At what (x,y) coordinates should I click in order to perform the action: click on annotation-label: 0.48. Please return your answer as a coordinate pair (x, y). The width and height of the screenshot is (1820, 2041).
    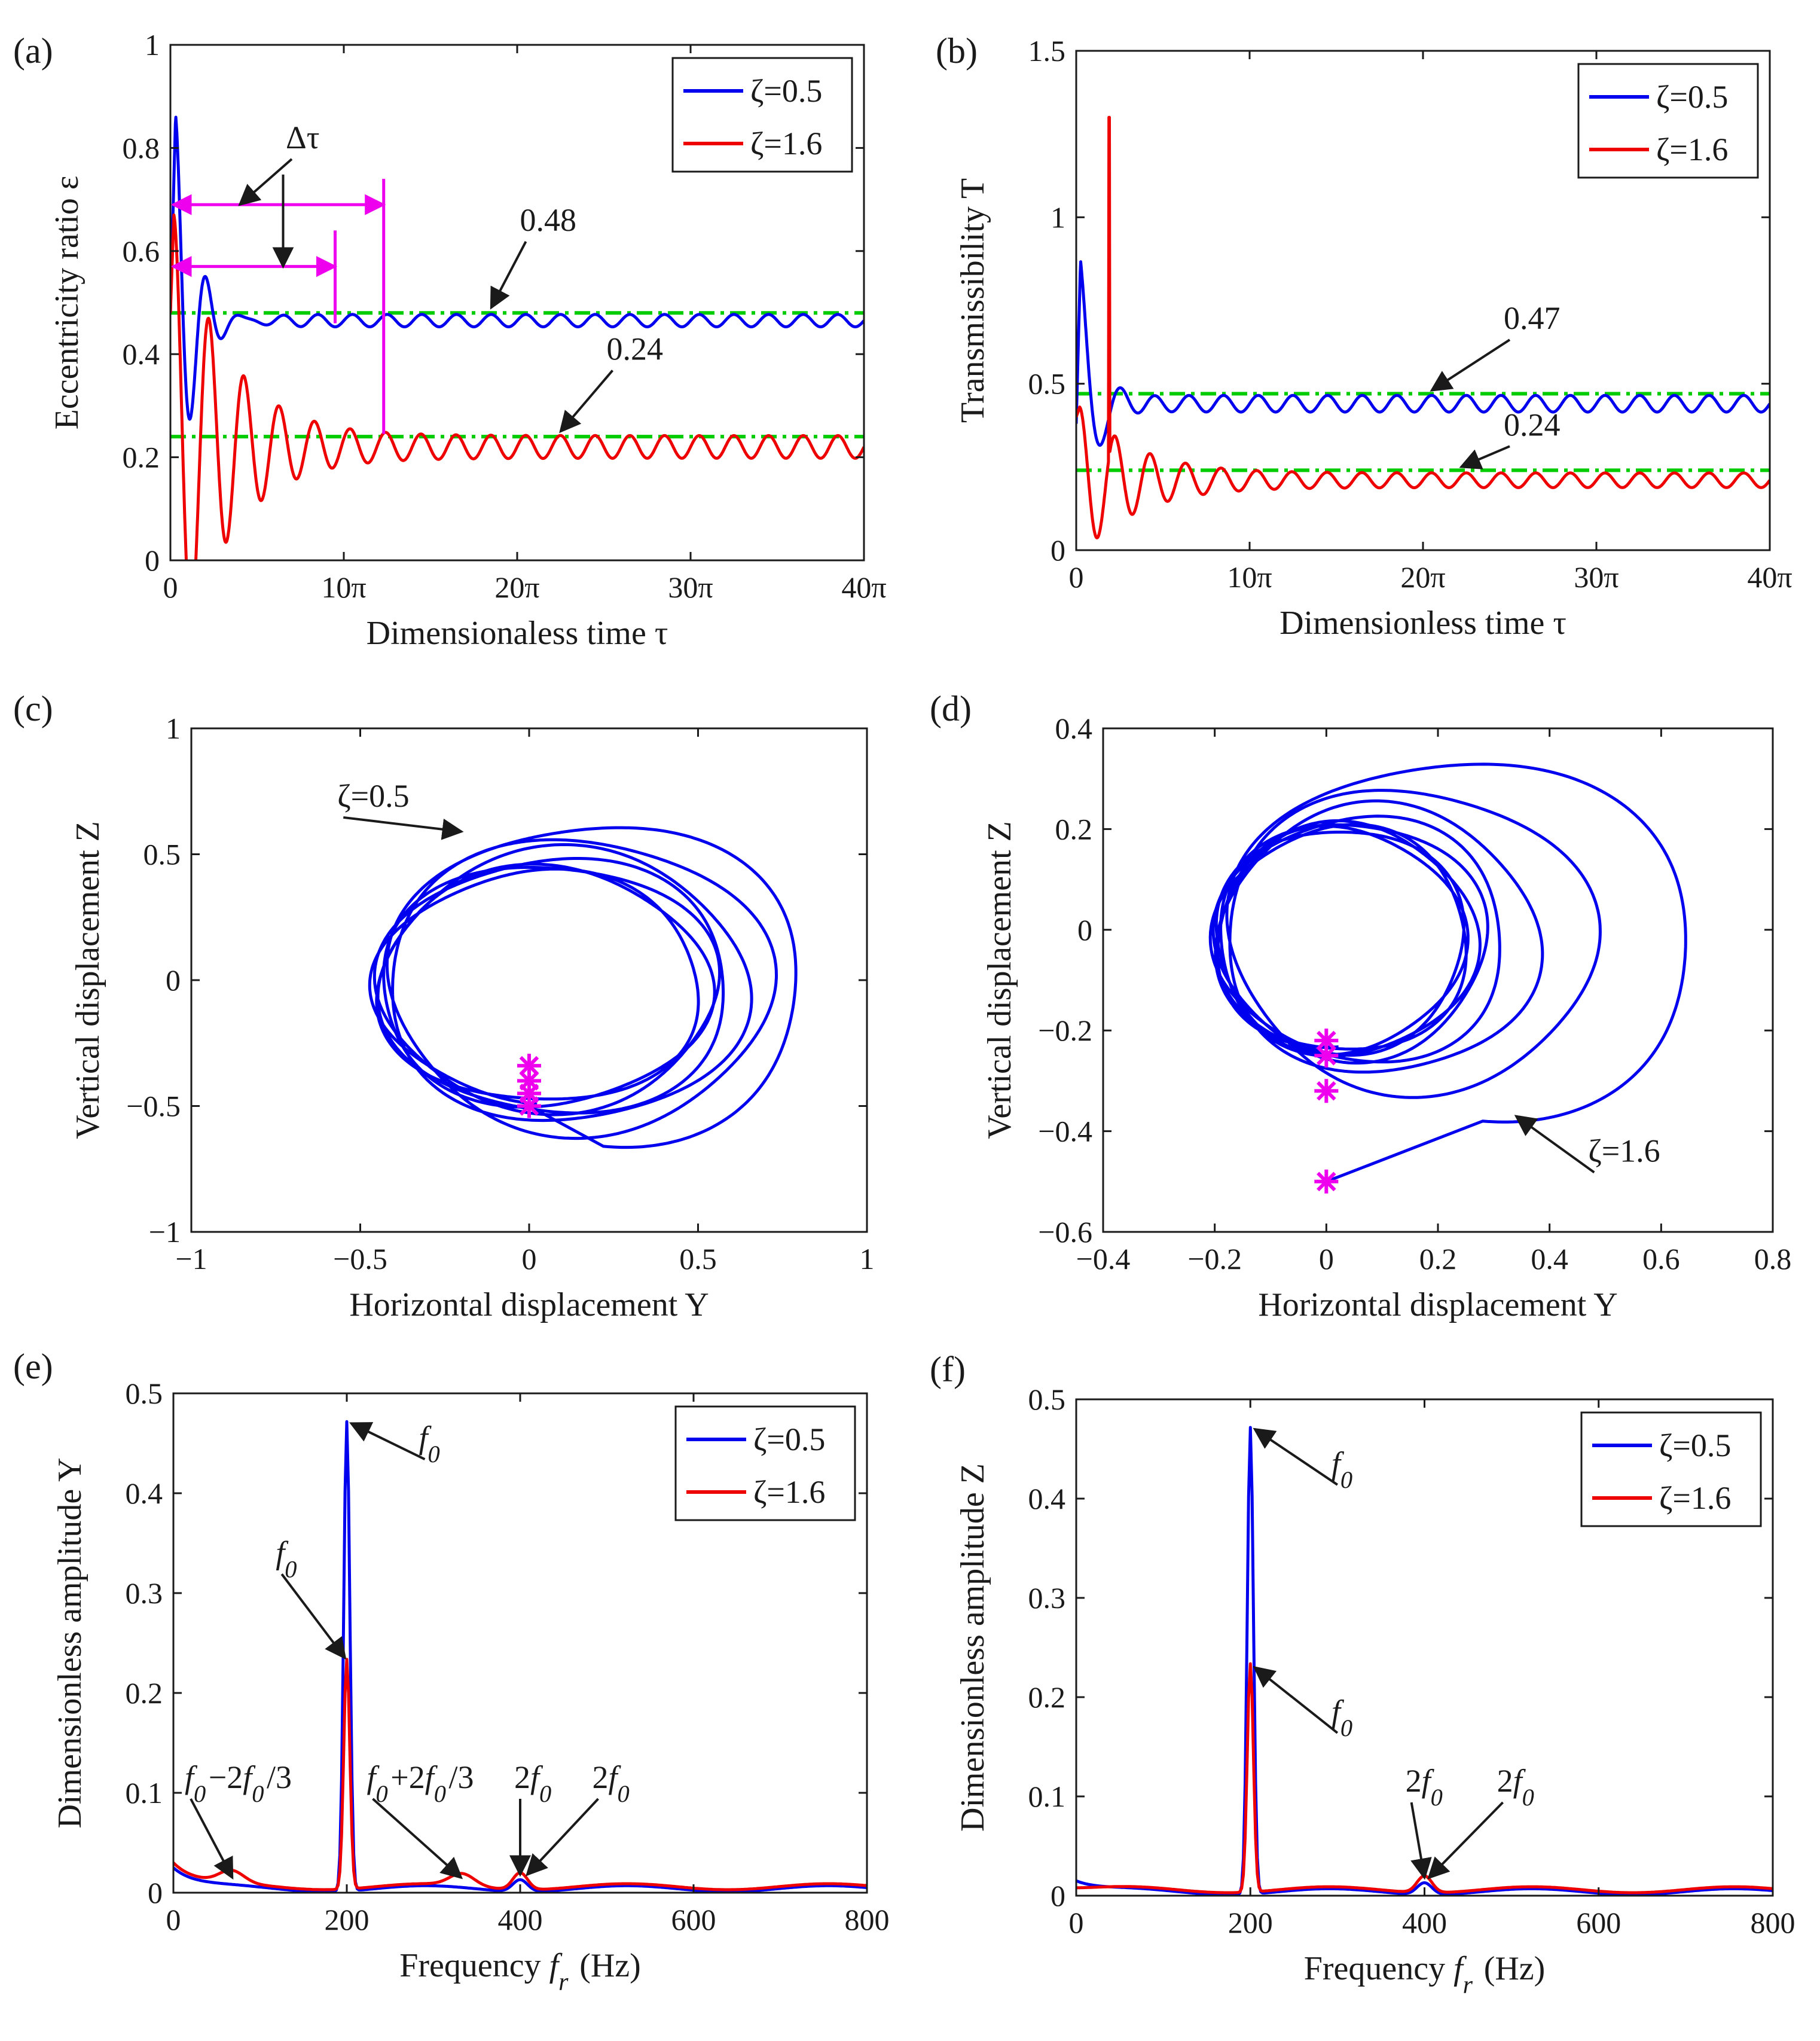
    Looking at the image, I should click on (548, 220).